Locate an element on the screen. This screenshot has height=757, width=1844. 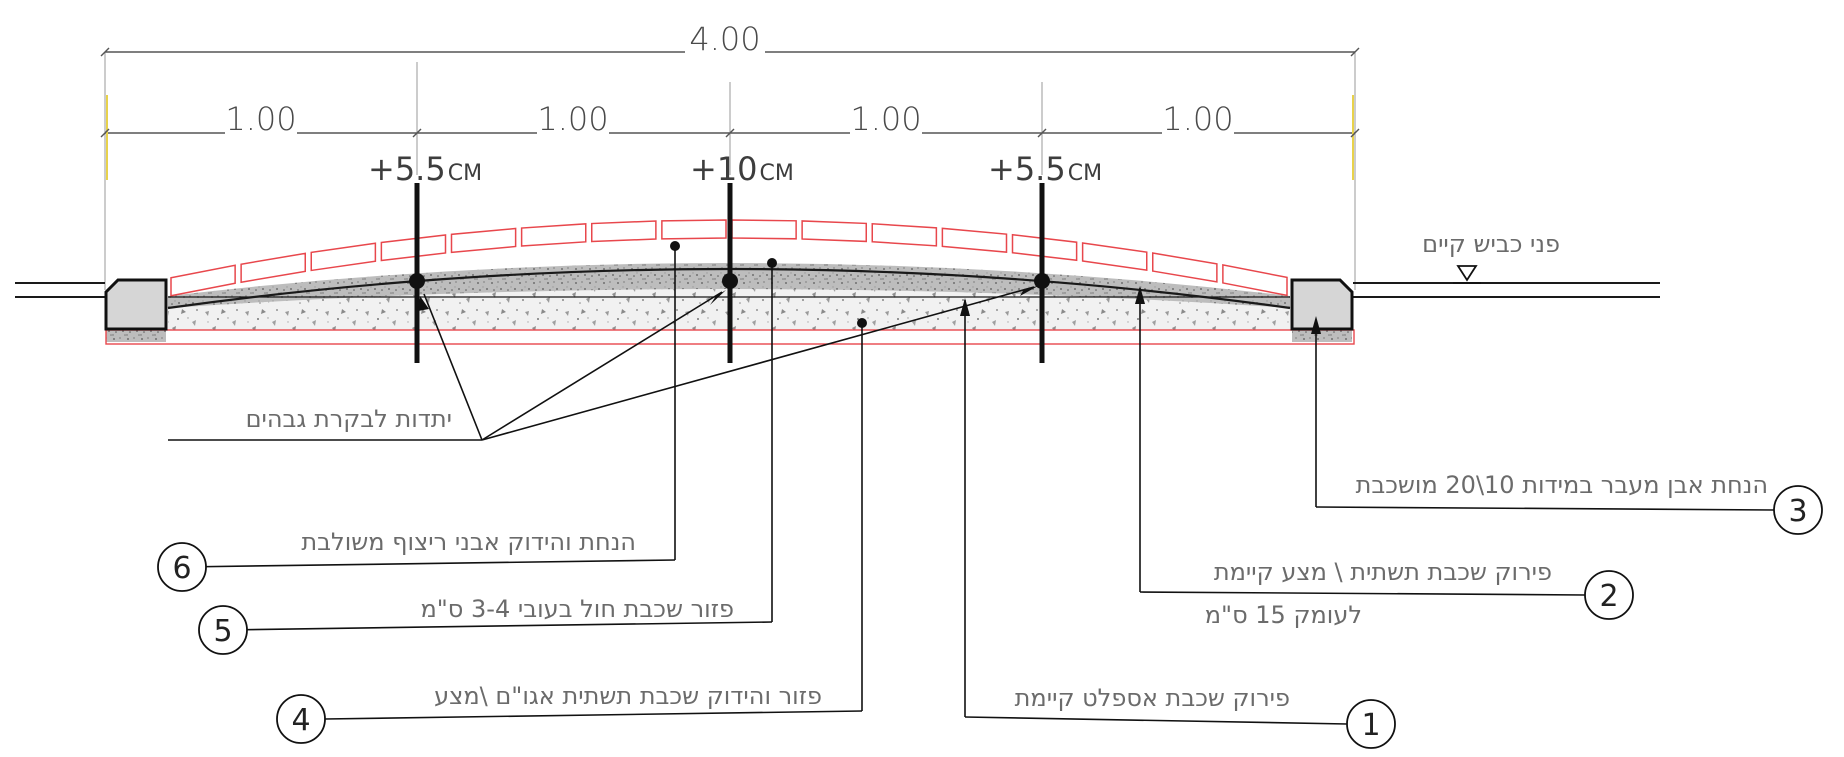
callout-number-6: 6 is located at coordinates (181, 568).